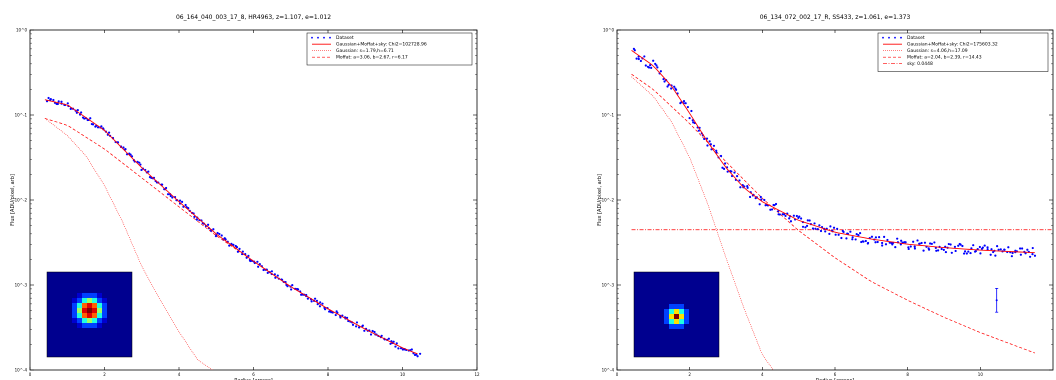  What do you see at coordinates (883, 37) in the screenshot?
I see `legend-marker-dataset` at bounding box center [883, 37].